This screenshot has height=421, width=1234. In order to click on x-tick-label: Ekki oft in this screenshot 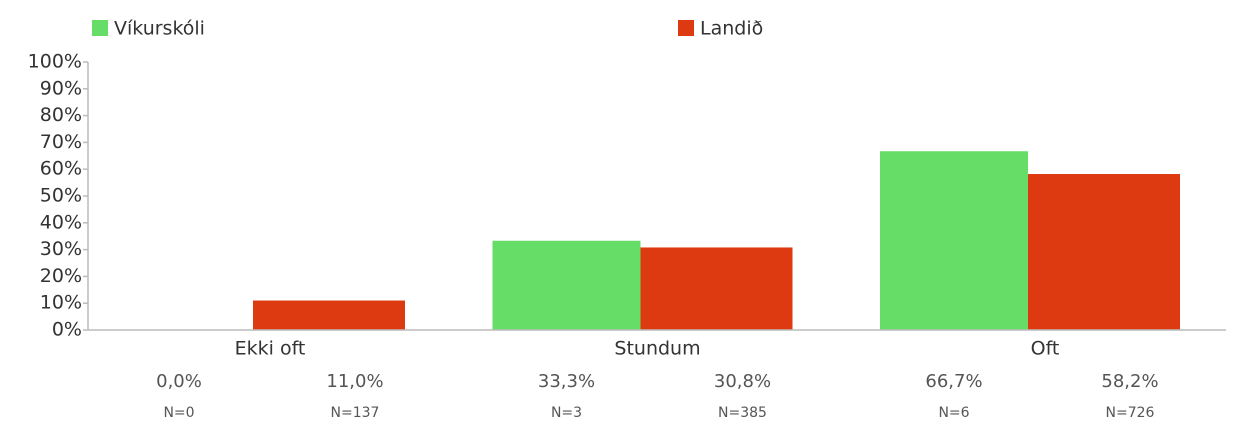, I will do `click(270, 349)`.